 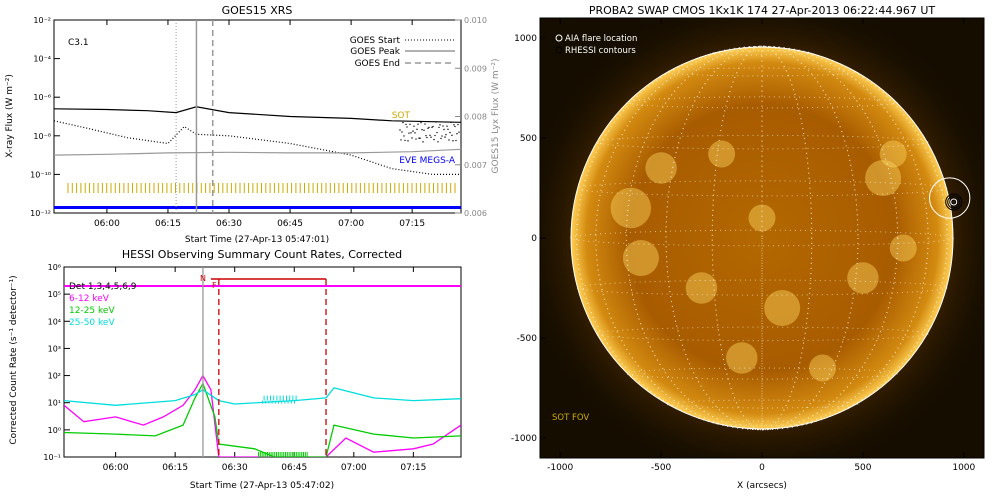 What do you see at coordinates (290, 224) in the screenshot?
I see `goes-xtick-label: 06:45` at bounding box center [290, 224].